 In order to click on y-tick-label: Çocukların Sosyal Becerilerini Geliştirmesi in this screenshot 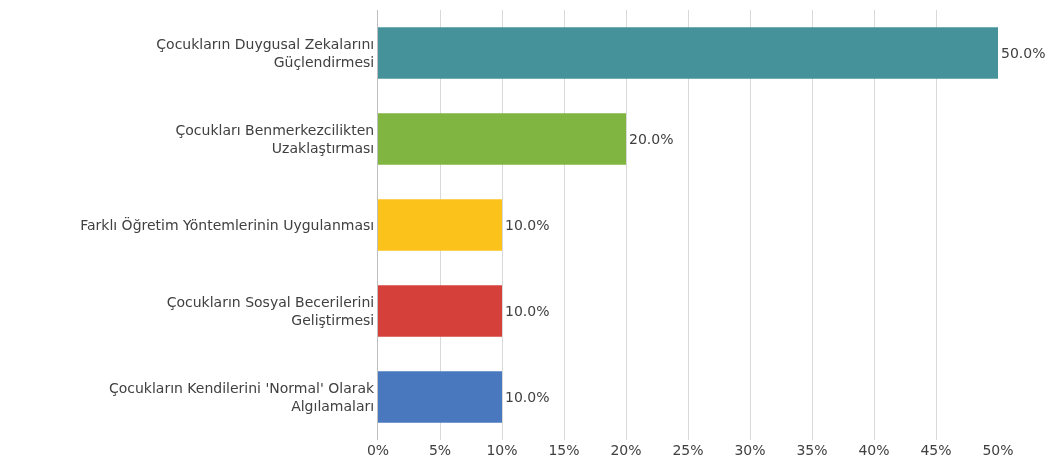, I will do `click(270, 310)`.